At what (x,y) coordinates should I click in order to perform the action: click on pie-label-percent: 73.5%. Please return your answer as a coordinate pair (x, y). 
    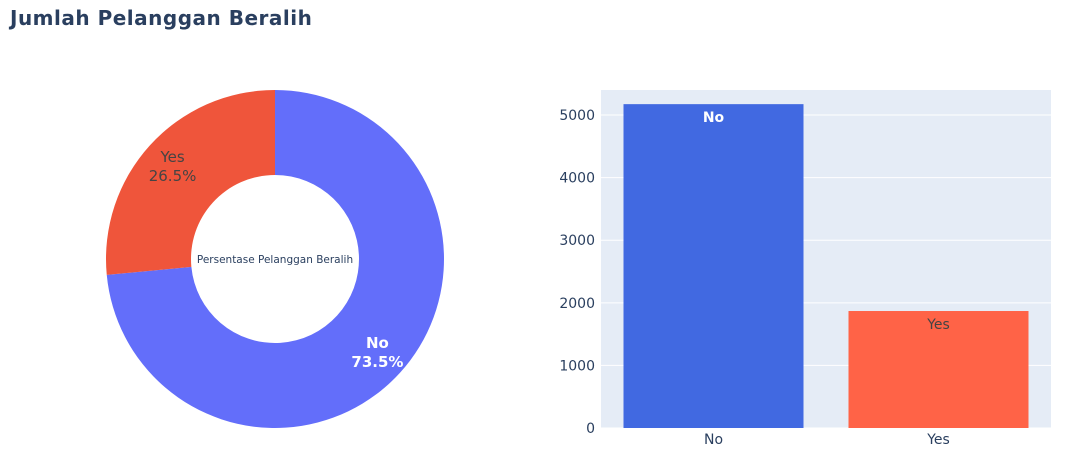
    Looking at the image, I should click on (377, 362).